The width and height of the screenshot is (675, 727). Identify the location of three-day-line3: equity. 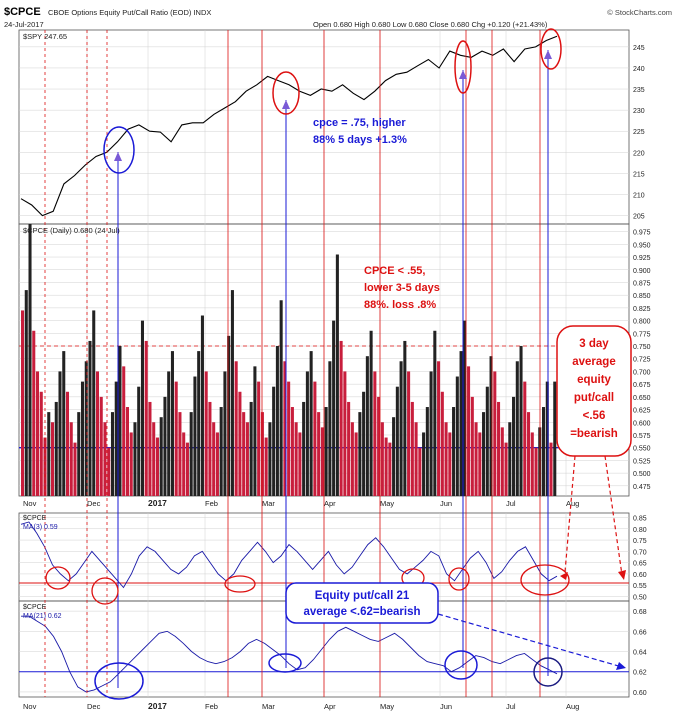
(594, 380).